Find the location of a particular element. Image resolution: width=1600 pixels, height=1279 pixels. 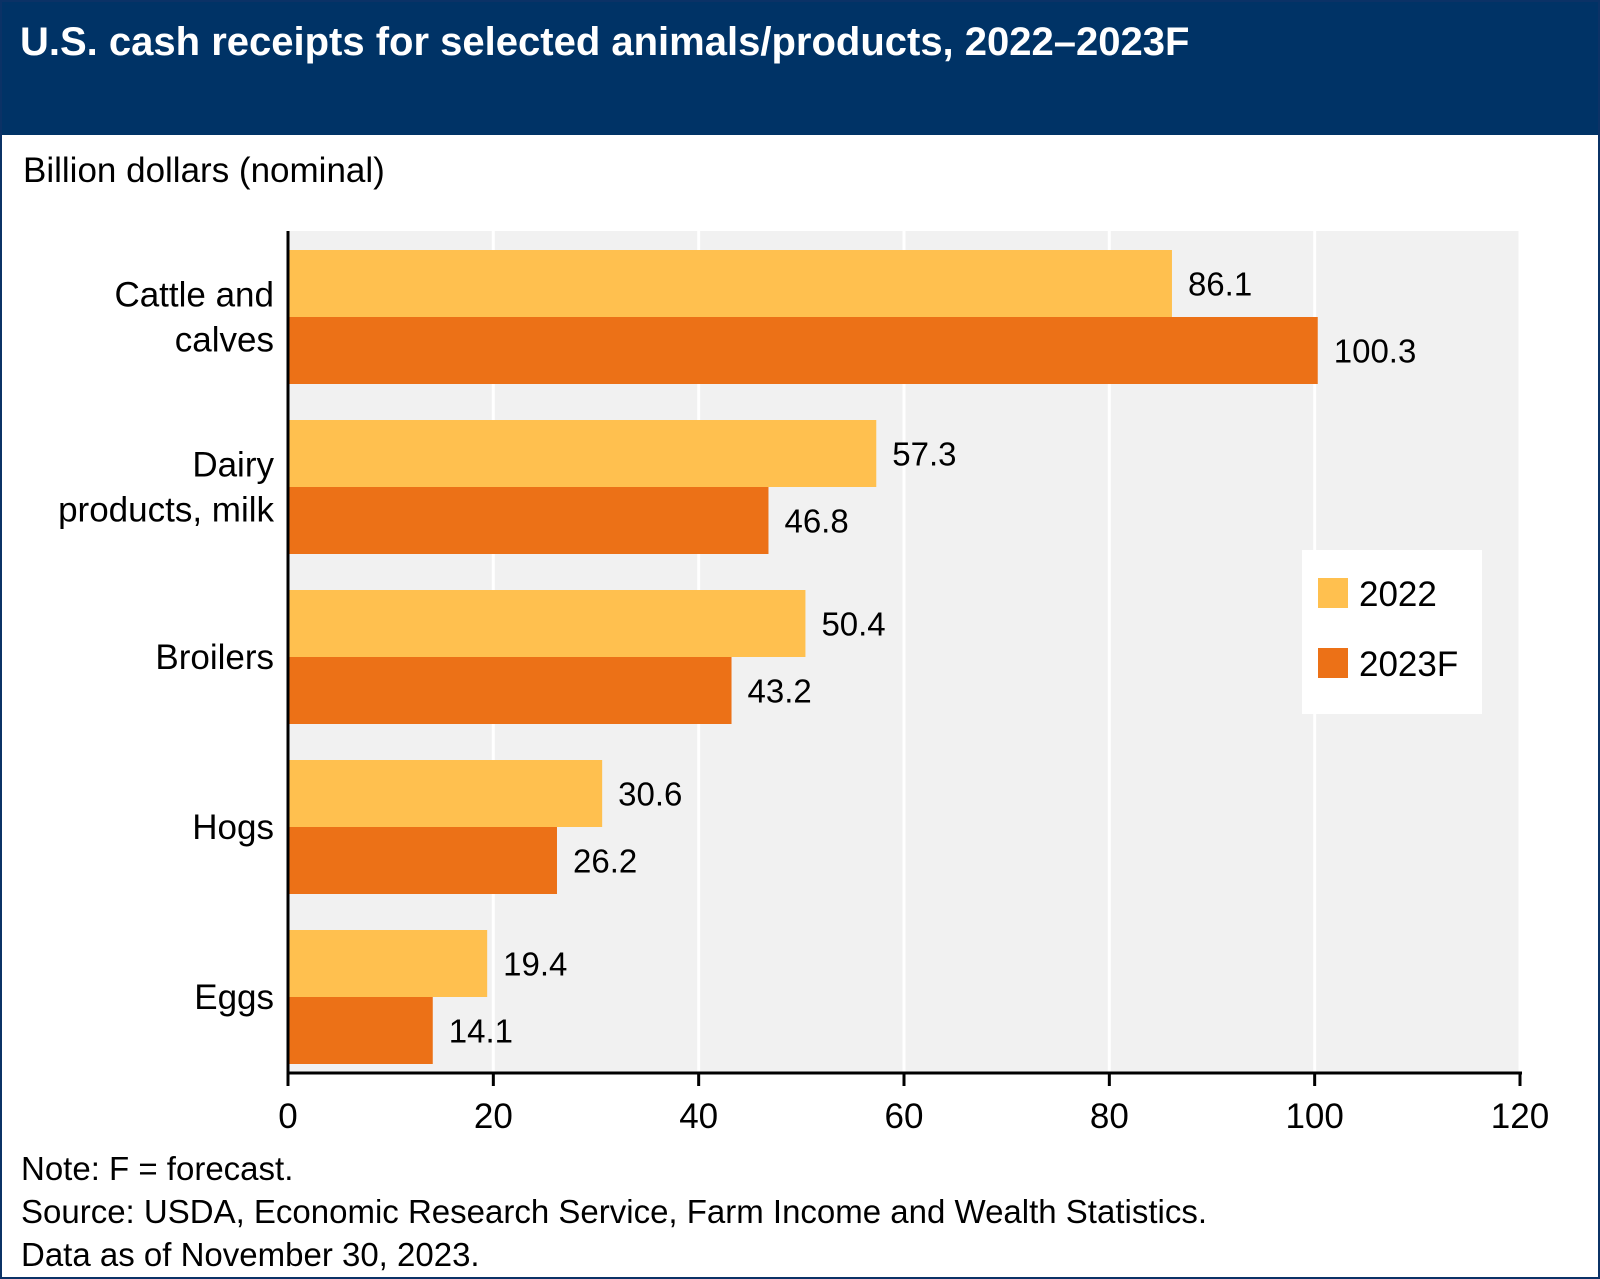

category-label: Broilers is located at coordinates (214, 657).